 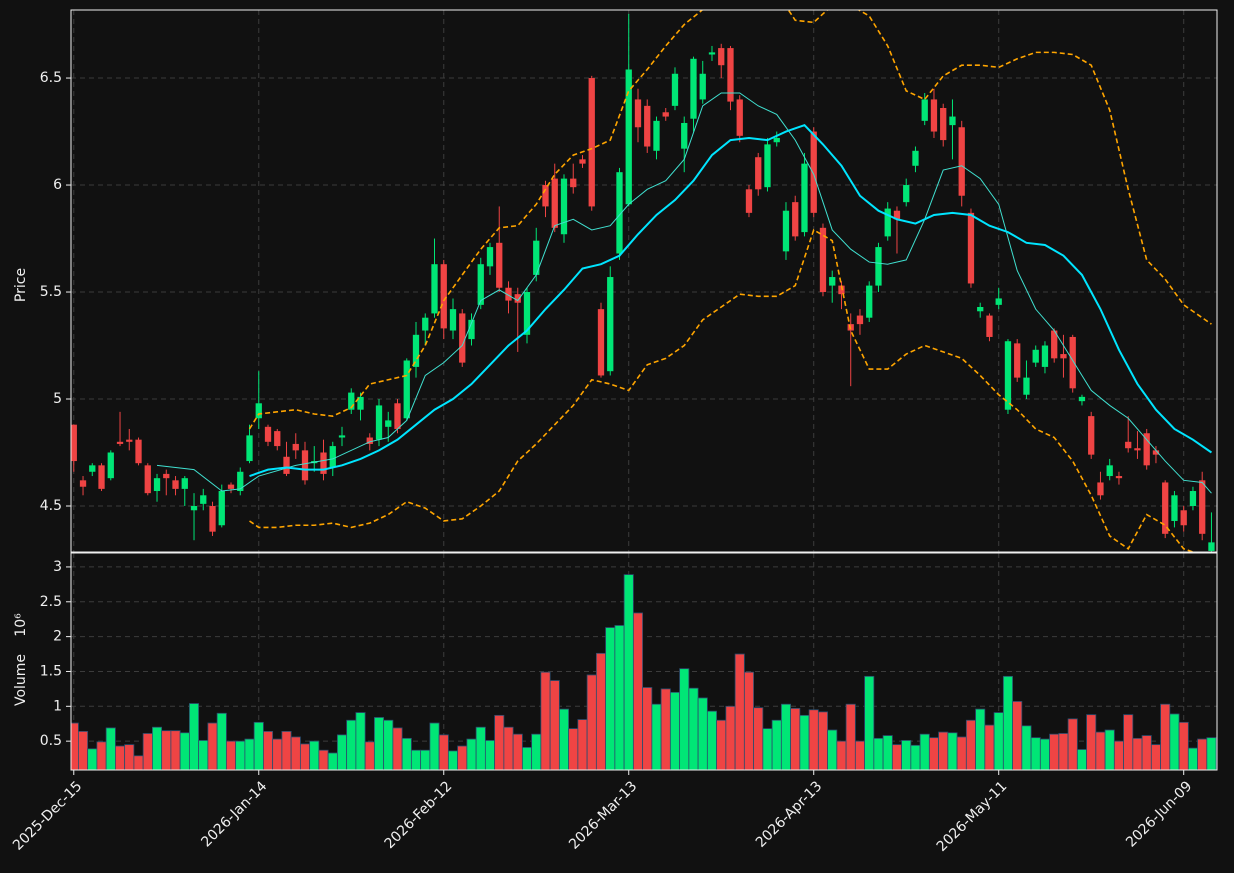 What do you see at coordinates (57, 637) in the screenshot?
I see `y-tick-label: 2` at bounding box center [57, 637].